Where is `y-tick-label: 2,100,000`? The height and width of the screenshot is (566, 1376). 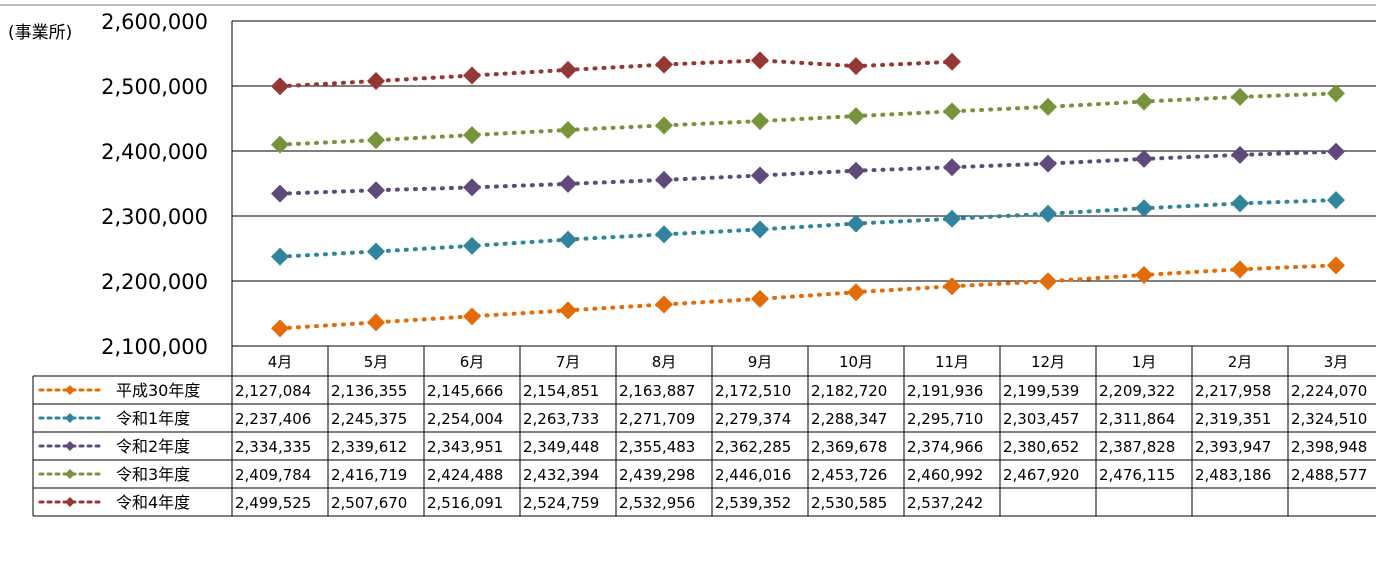
y-tick-label: 2,100,000 is located at coordinates (154, 347).